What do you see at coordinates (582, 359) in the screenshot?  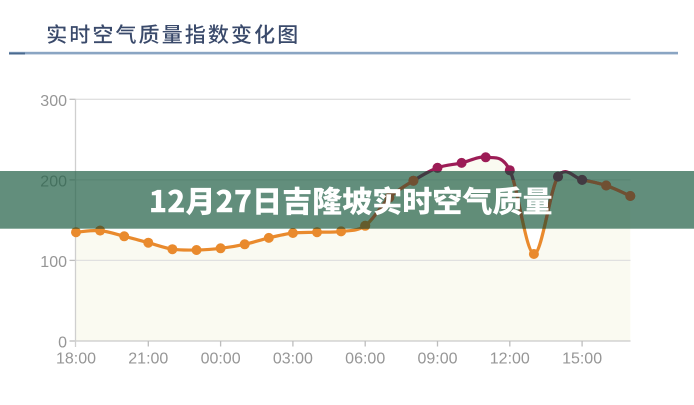 I see `svg-text: 15:00` at bounding box center [582, 359].